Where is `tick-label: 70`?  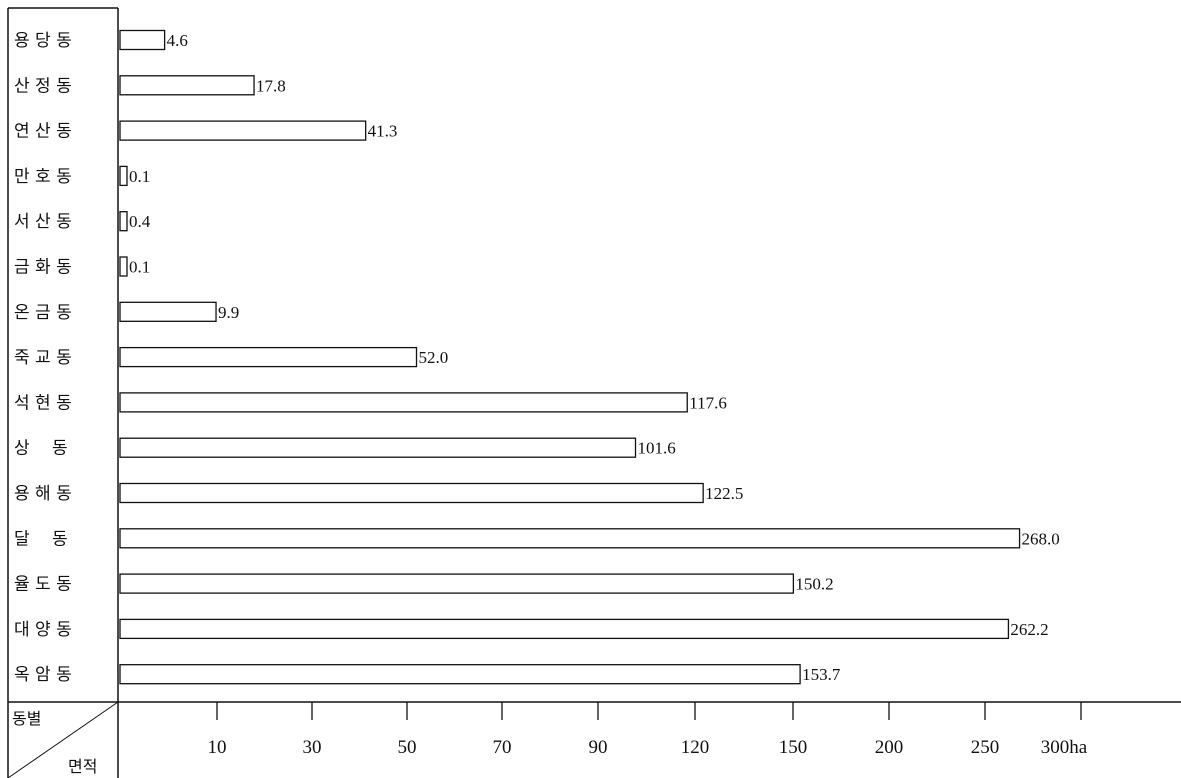
tick-label: 70 is located at coordinates (502, 747).